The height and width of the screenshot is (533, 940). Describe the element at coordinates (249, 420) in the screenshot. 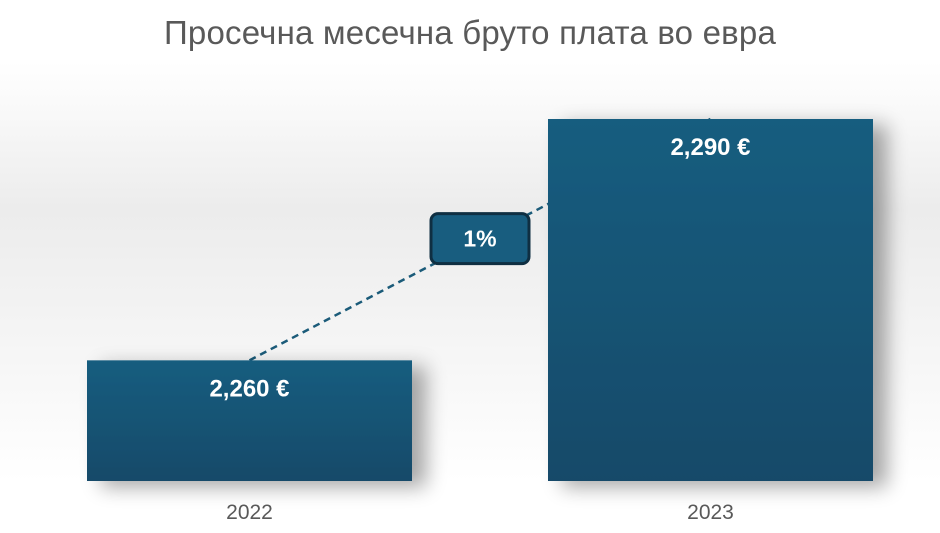

I see `bar-2022` at that location.